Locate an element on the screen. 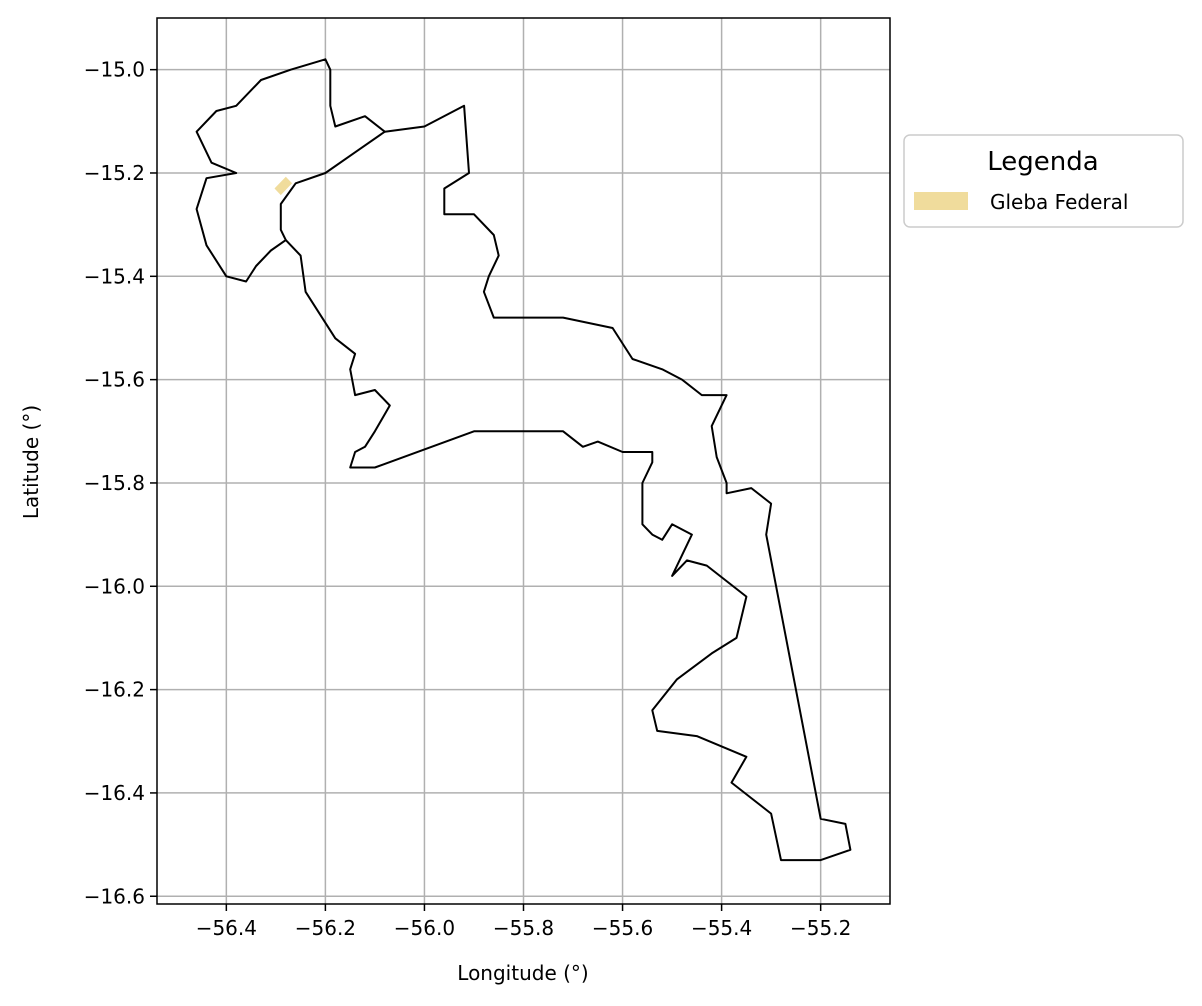 This screenshot has height=1006, width=1202. x-tick-label: −55.4 is located at coordinates (721, 928).